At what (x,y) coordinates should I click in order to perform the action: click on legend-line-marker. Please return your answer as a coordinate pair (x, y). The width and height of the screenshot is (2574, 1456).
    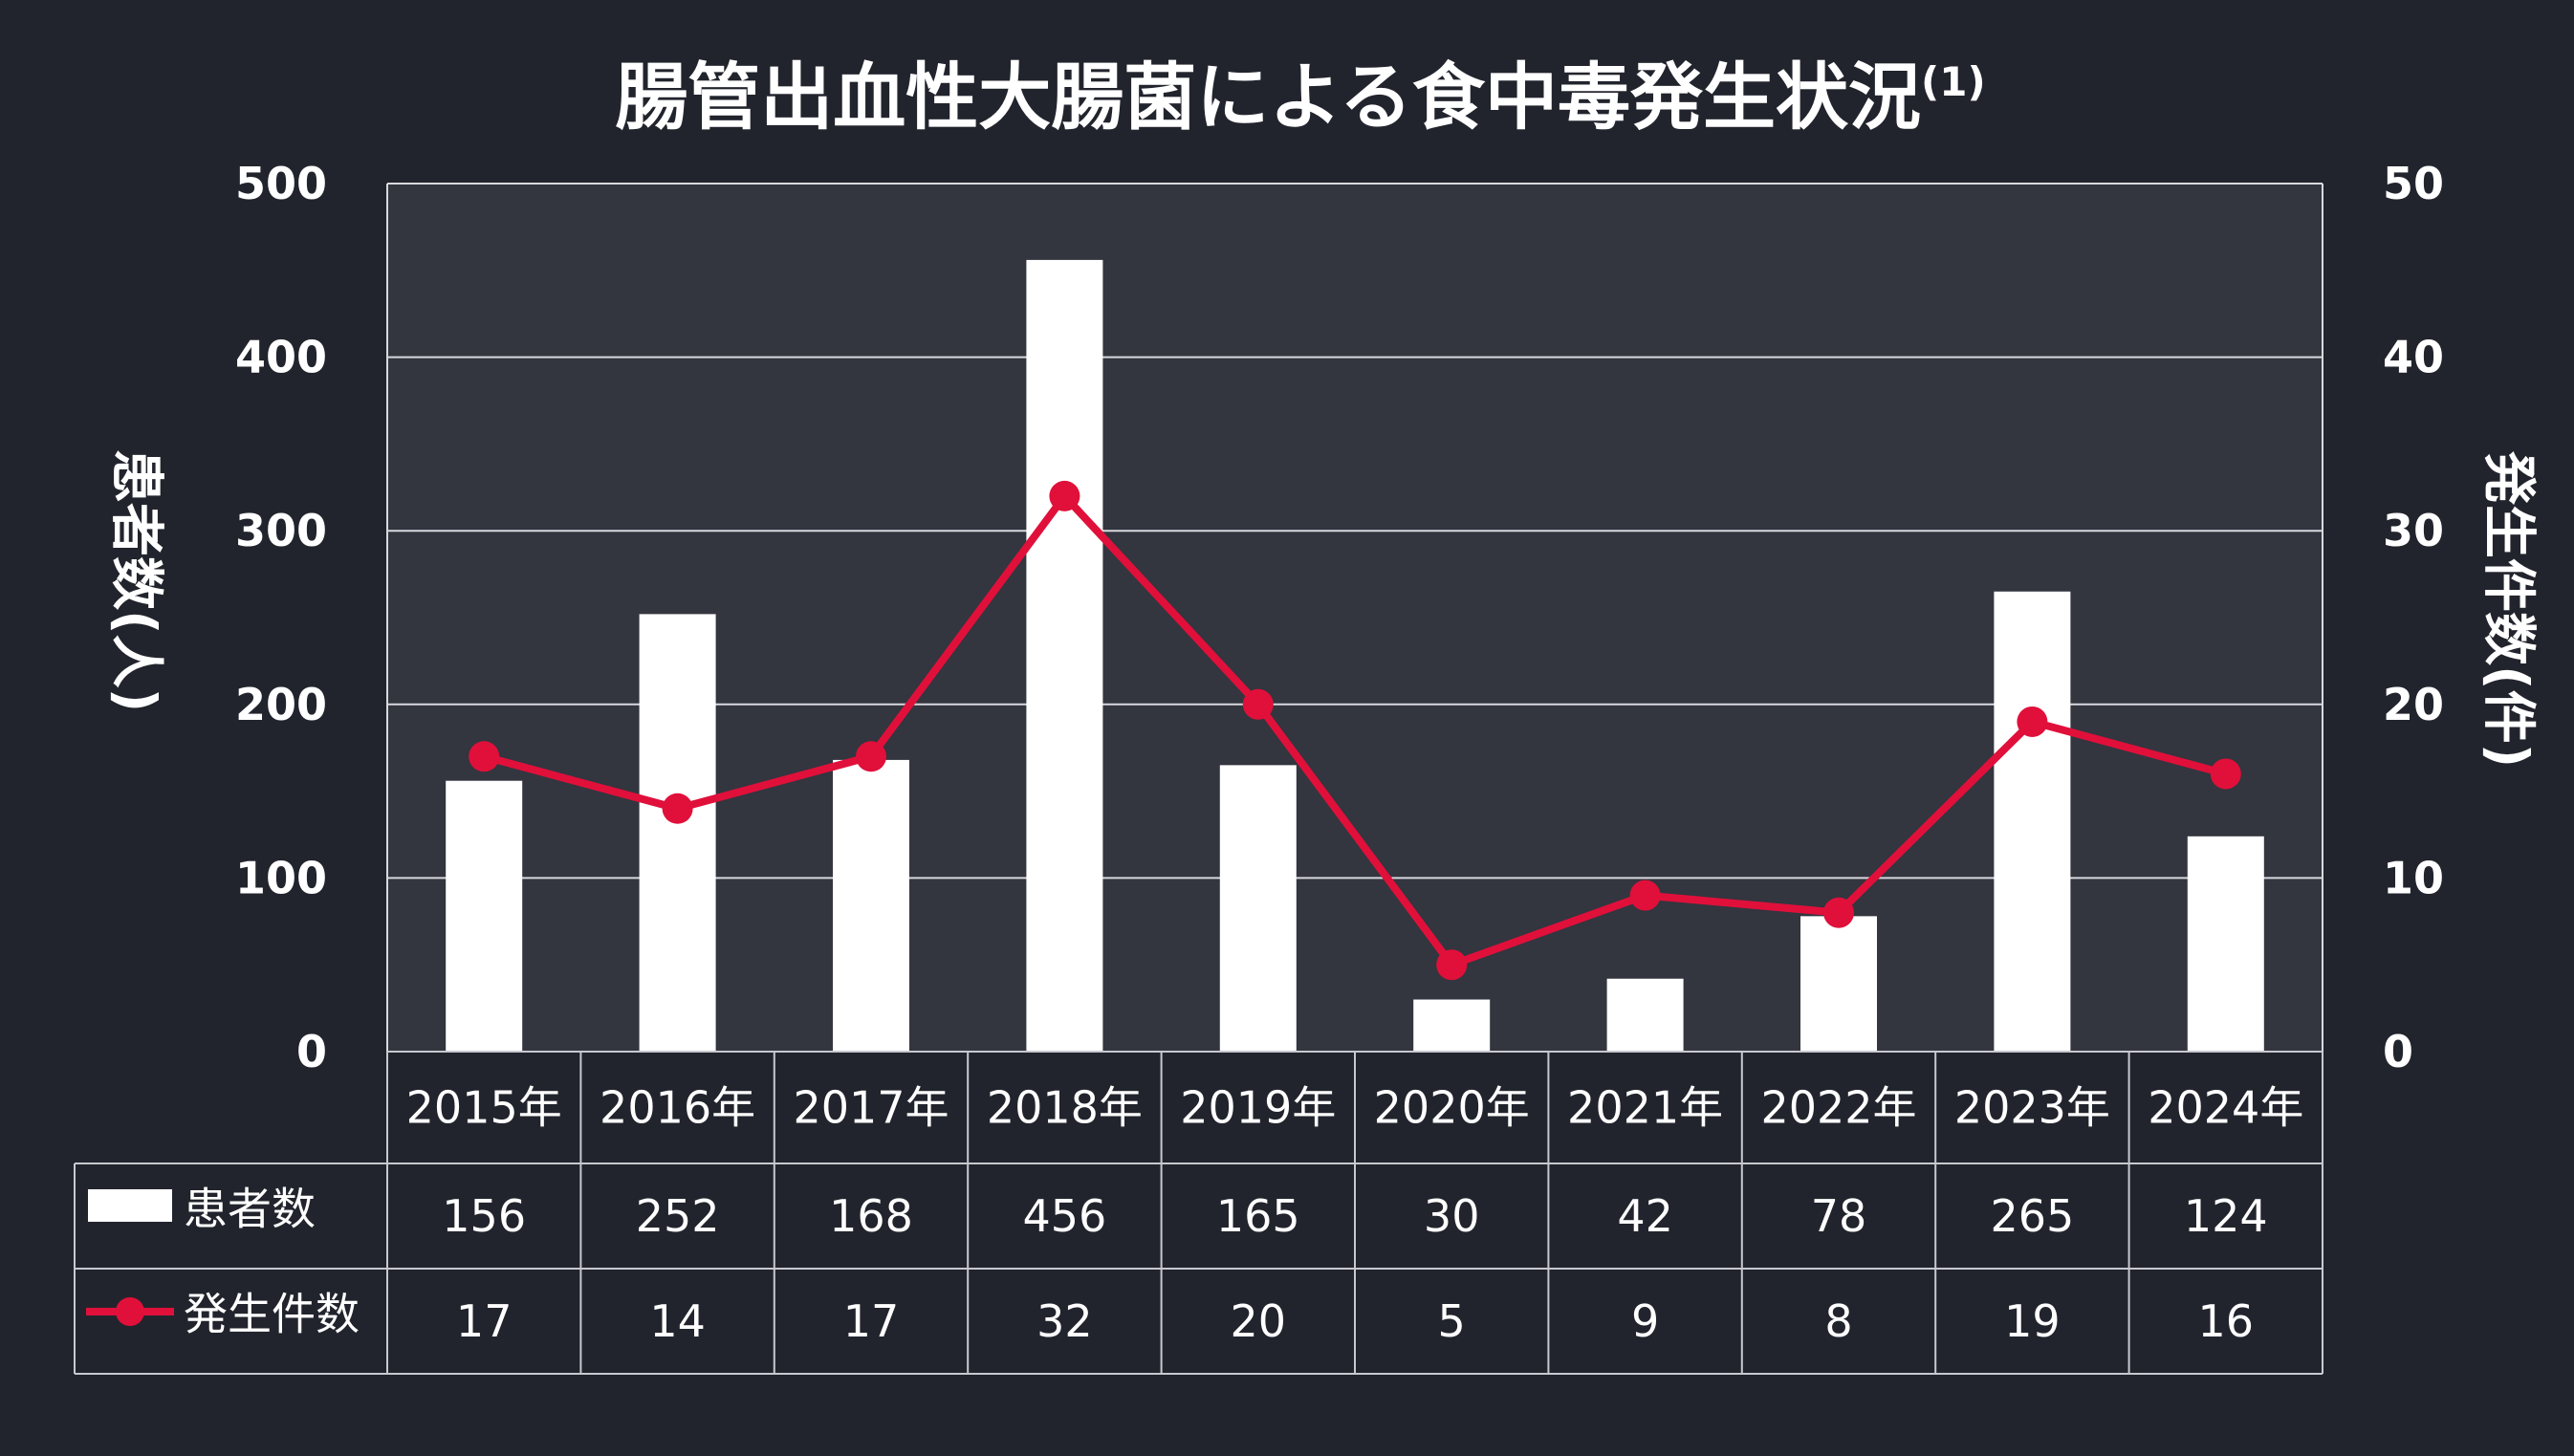
    Looking at the image, I should click on (130, 1311).